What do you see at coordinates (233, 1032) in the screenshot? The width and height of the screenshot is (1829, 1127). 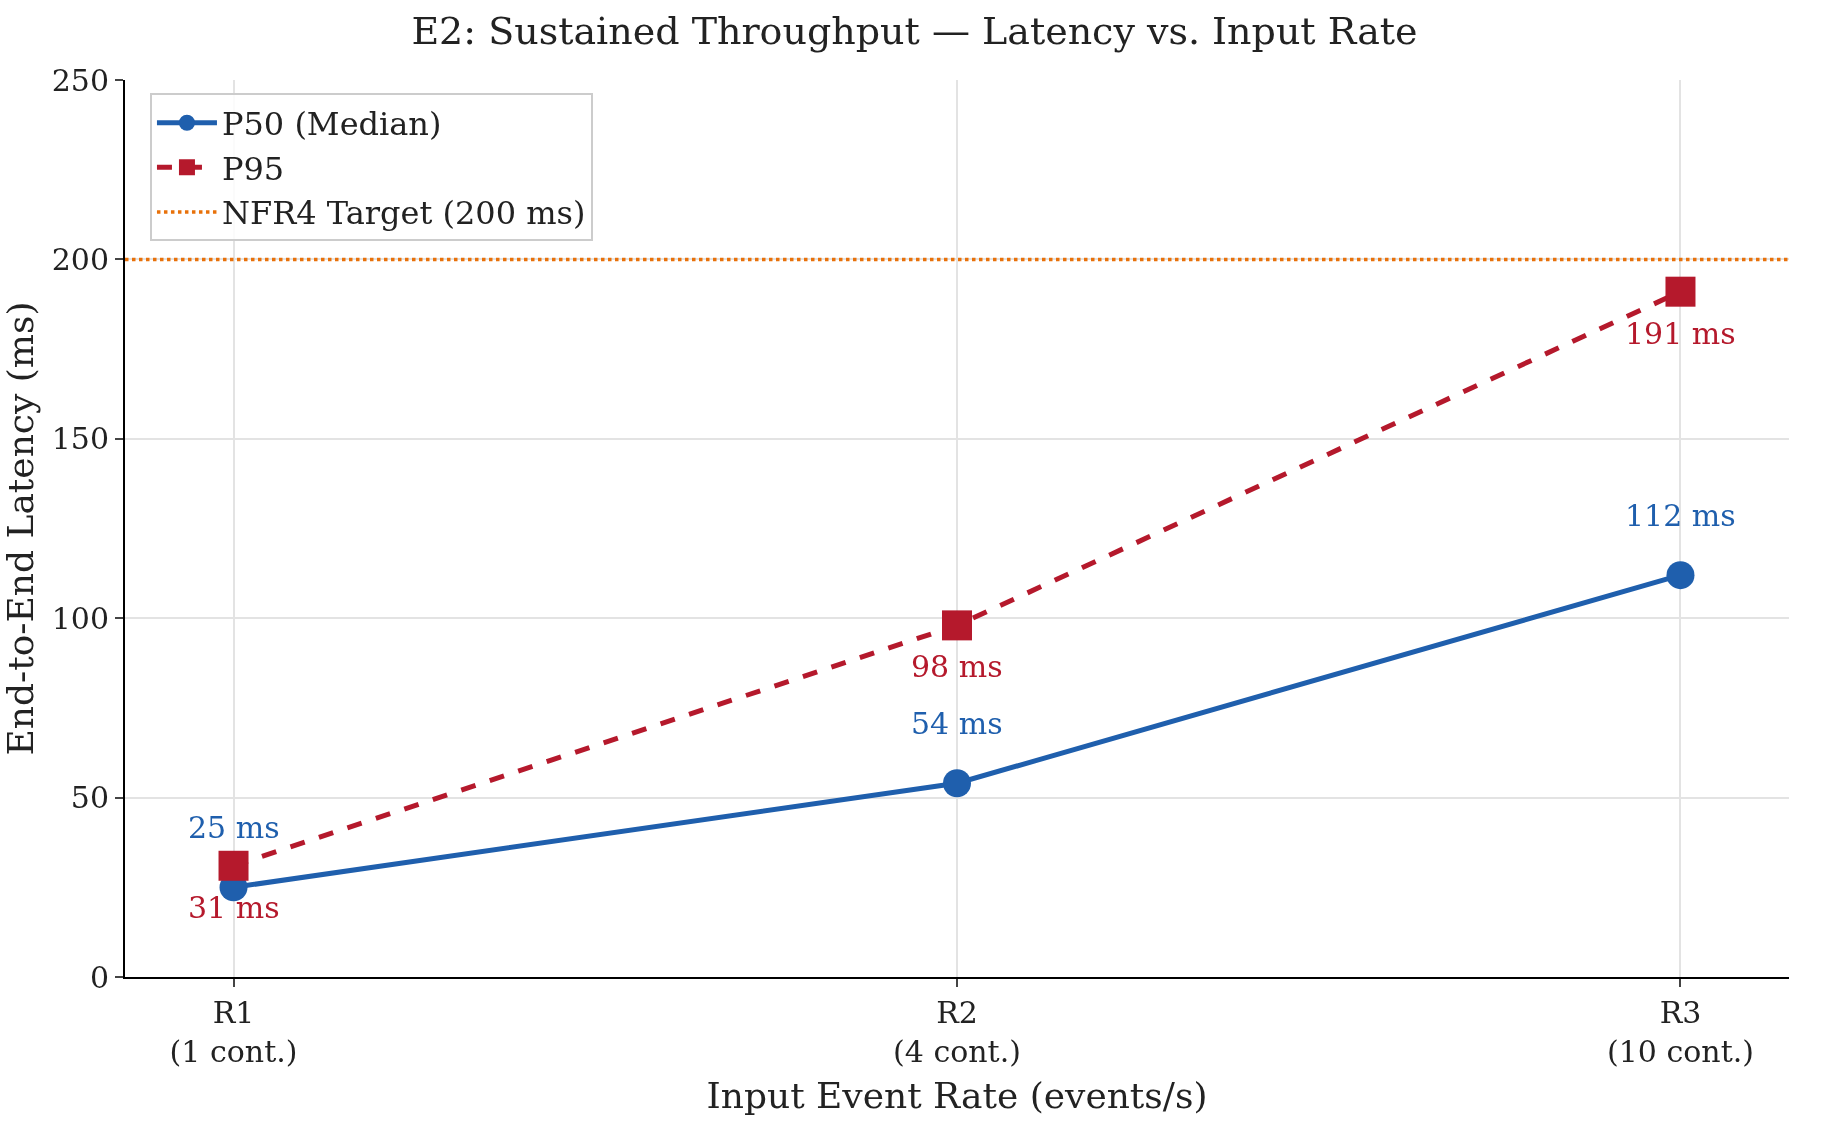 I see `x-tick-label: R1 (1 cont.)` at bounding box center [233, 1032].